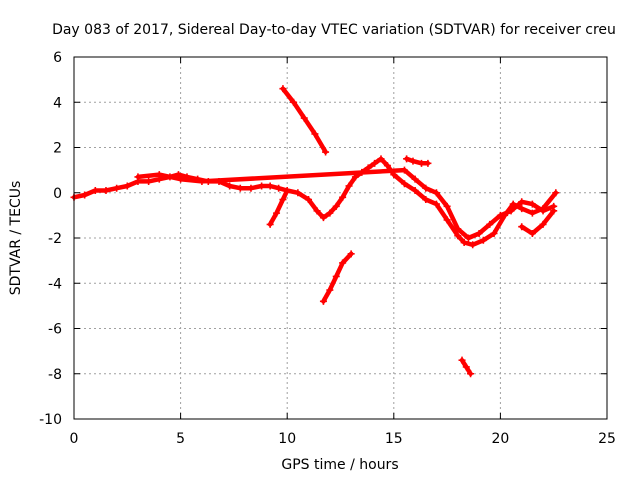  Describe the element at coordinates (57, 58) in the screenshot. I see `y-tick-label: 6` at that location.